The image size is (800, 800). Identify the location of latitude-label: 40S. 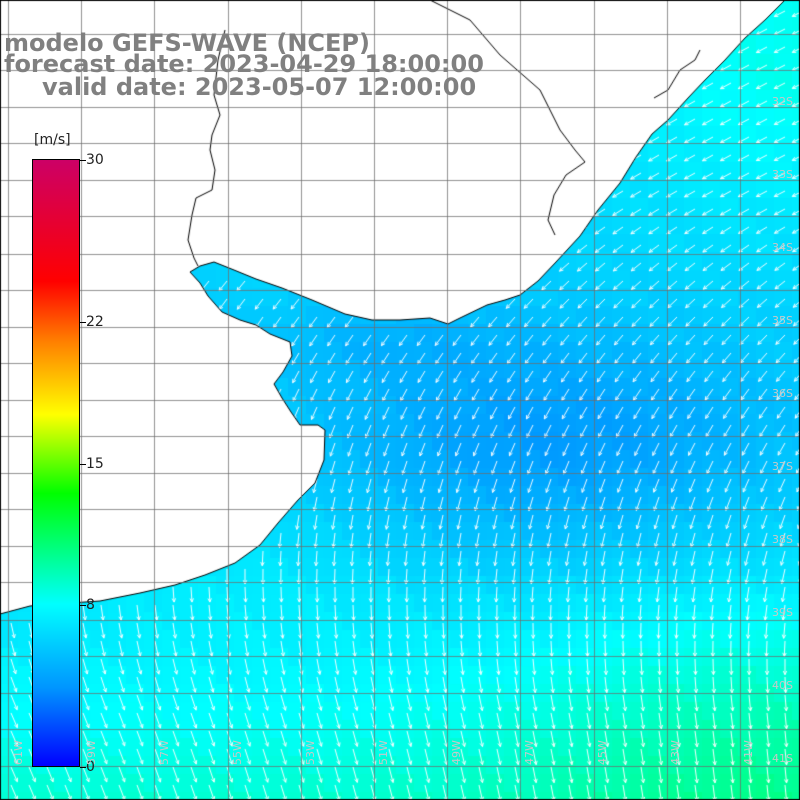
(782, 685).